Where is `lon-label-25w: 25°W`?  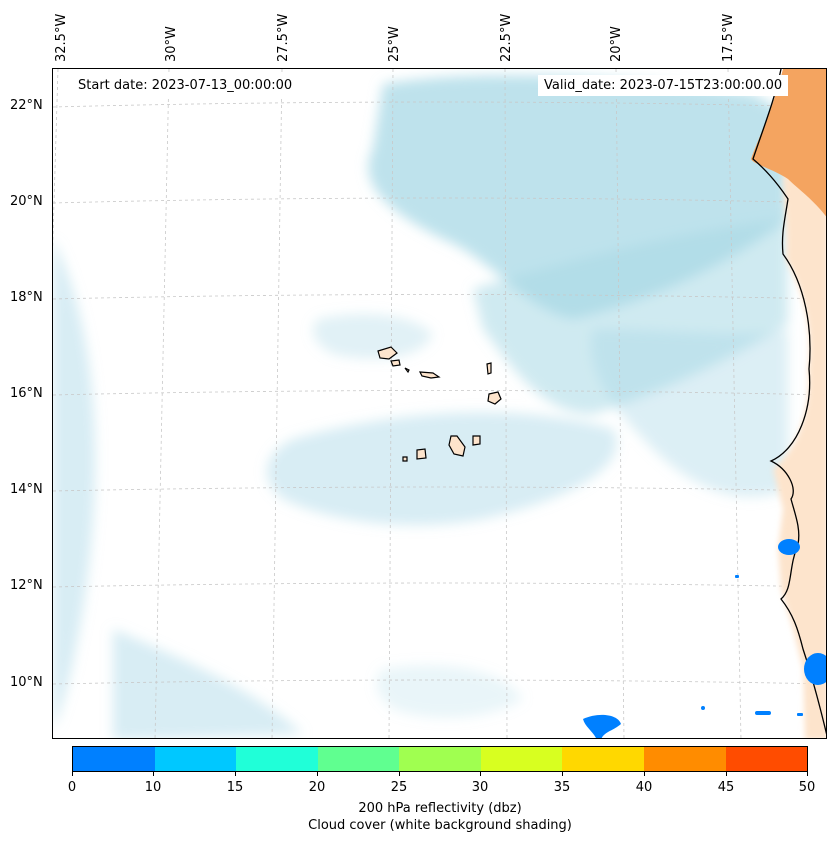
lon-label-25w: 25°W is located at coordinates (394, 44).